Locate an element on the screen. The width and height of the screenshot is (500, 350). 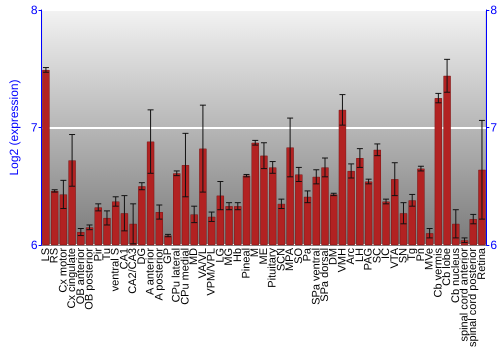
y2-tick-label: 8 is located at coordinates (494, 10).